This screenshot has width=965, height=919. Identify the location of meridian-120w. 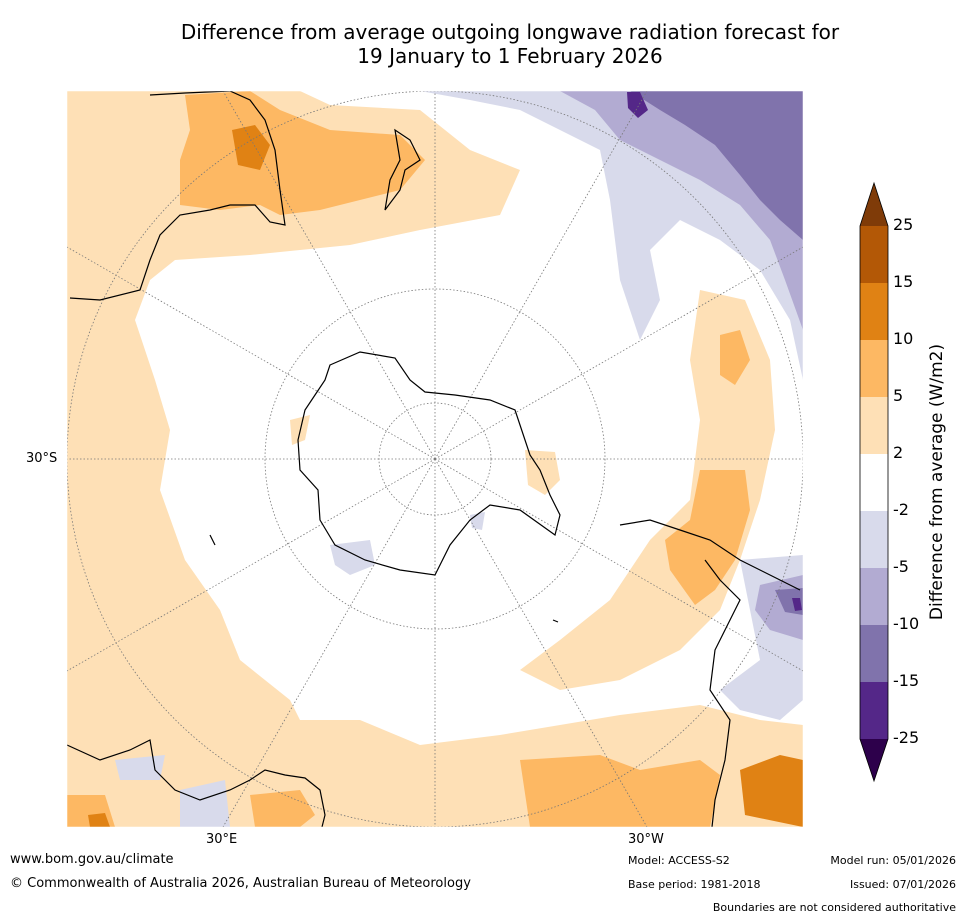
(618, 353).